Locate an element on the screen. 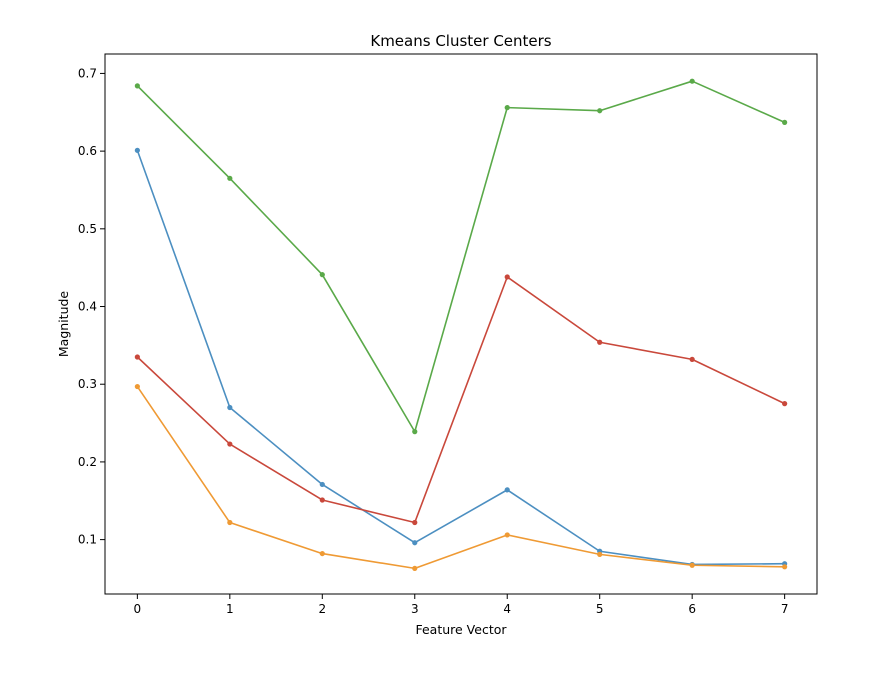  x-tick-label: 0 is located at coordinates (138, 609).